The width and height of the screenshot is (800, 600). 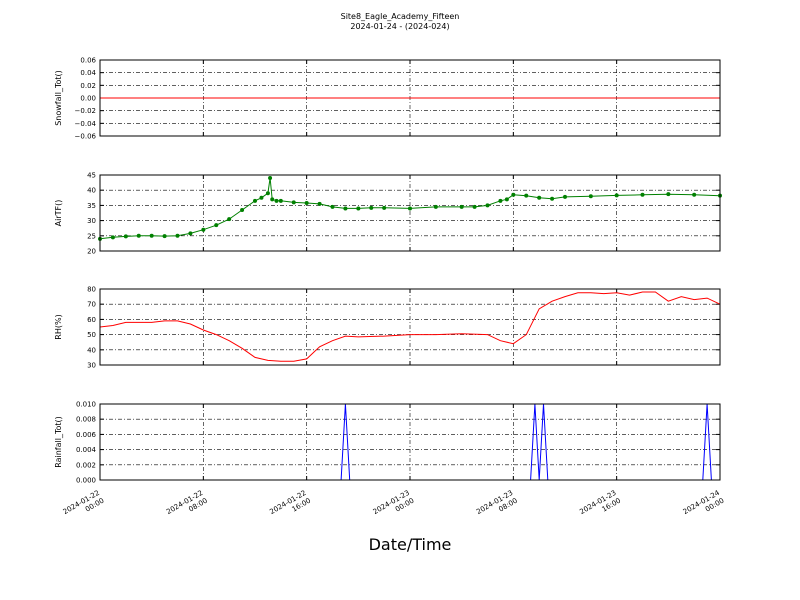 I want to click on y-tick-label: 50, so click(x=91, y=335).